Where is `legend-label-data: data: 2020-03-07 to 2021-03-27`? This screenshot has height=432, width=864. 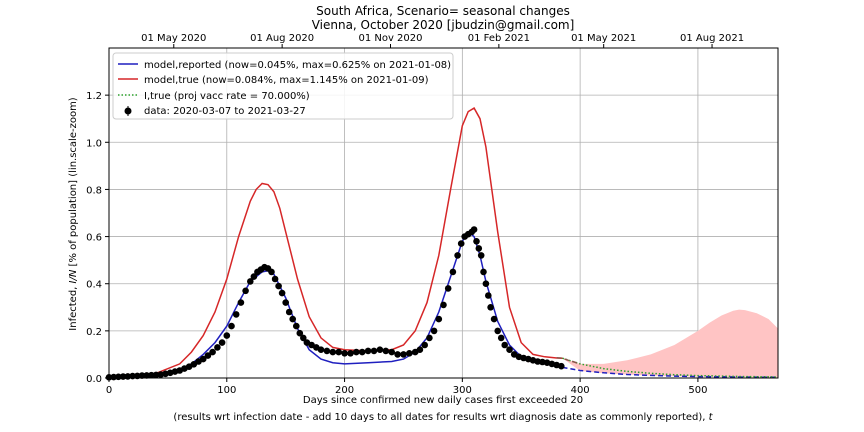 legend-label-data: data: 2020-03-07 to 2021-03-27 is located at coordinates (225, 111).